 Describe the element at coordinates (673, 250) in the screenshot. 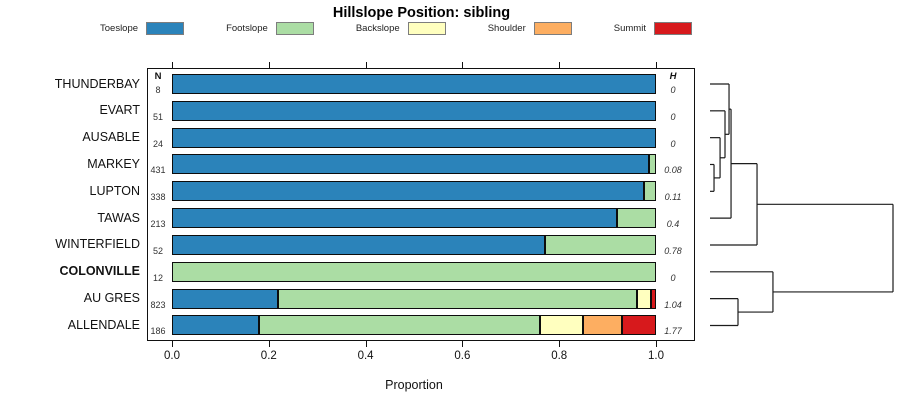

I see `row-h-value: 0.78` at that location.